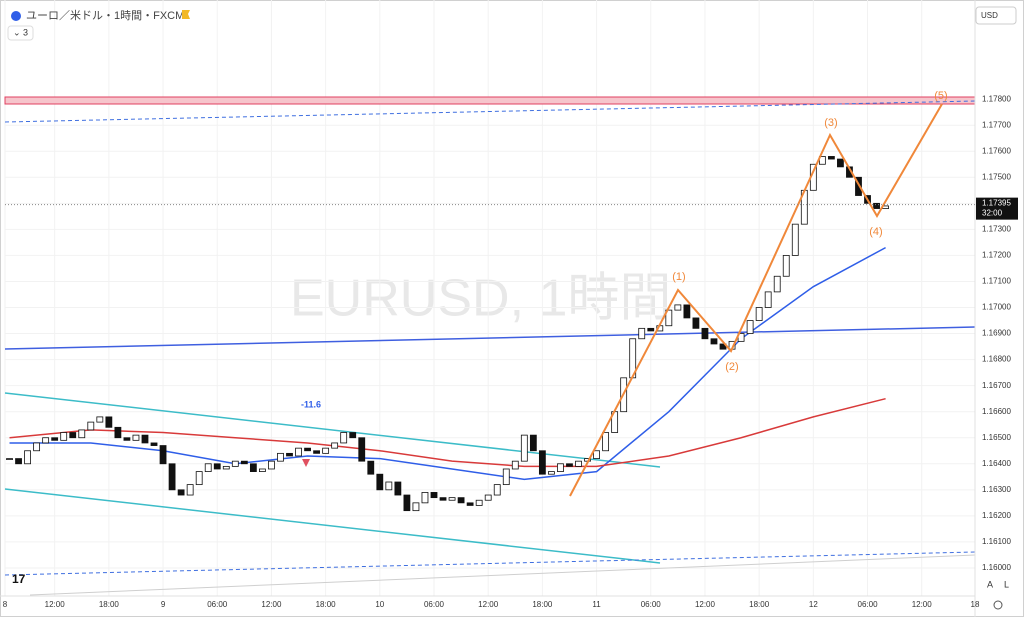  What do you see at coordinates (163, 604) in the screenshot?
I see `x-tick-label: 9` at bounding box center [163, 604].